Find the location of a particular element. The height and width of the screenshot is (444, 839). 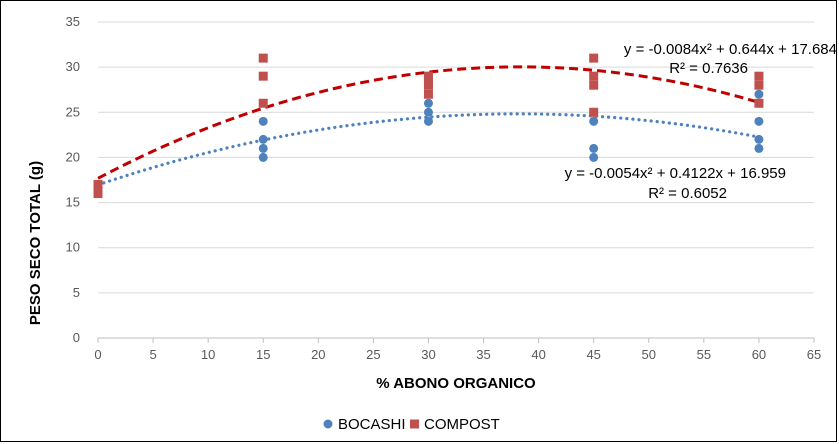

legend: BOCASHI COMPOST is located at coordinates (411, 424).